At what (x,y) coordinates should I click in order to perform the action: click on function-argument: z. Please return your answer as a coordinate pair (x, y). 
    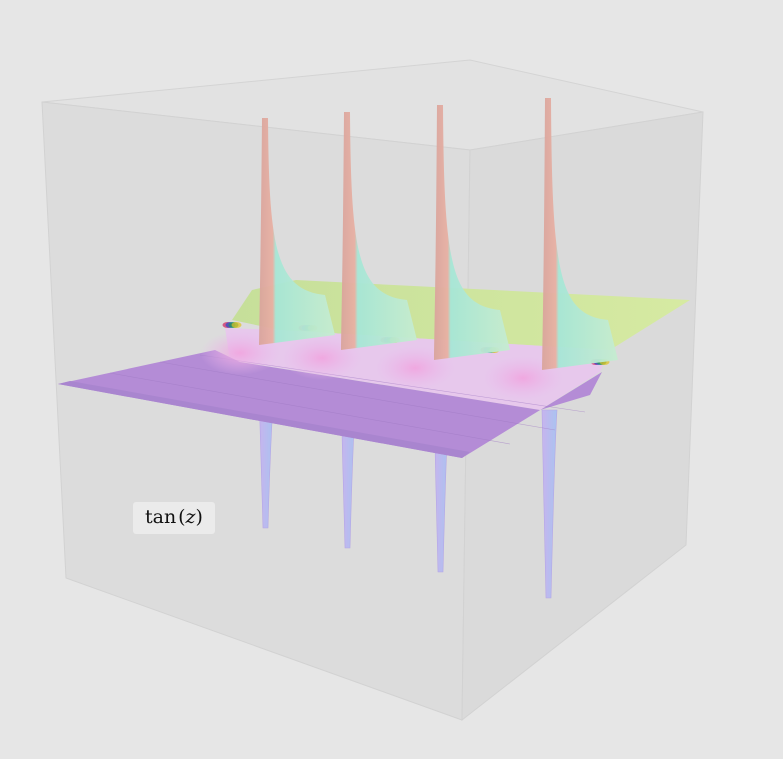
    Looking at the image, I should click on (190, 517).